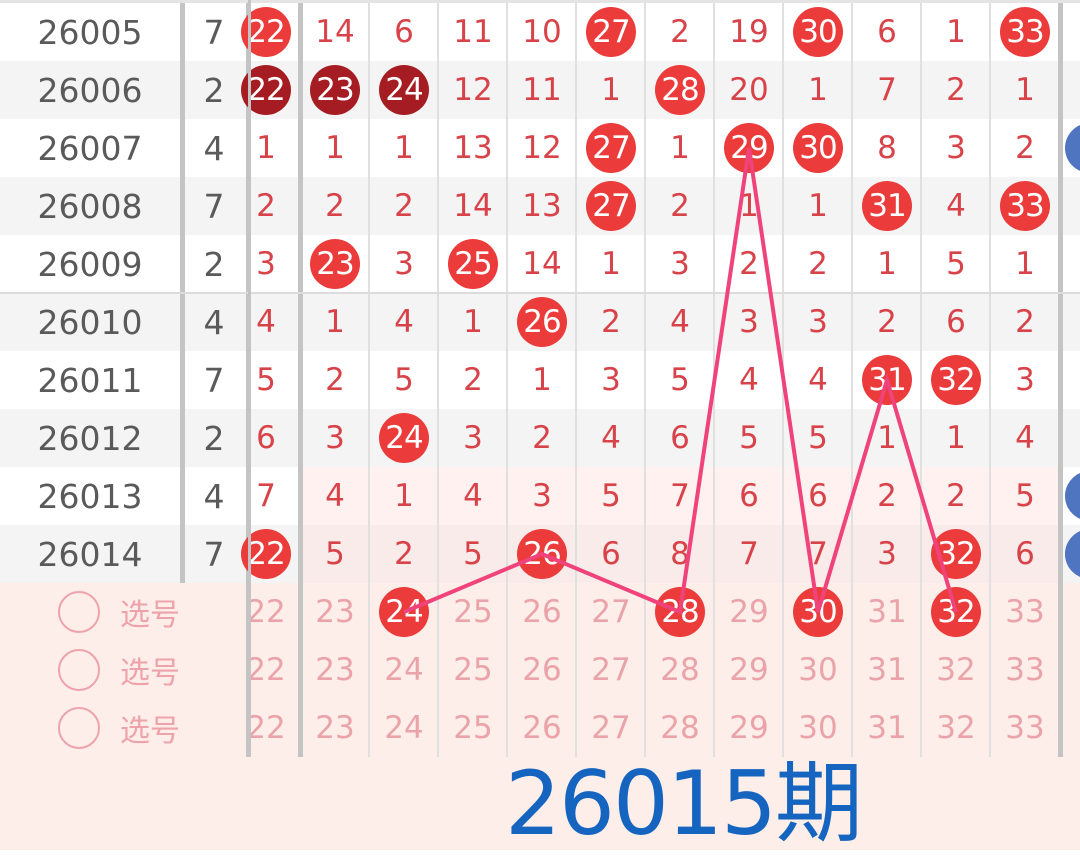  What do you see at coordinates (473, 728) in the screenshot?
I see `pick-number: 25` at bounding box center [473, 728].